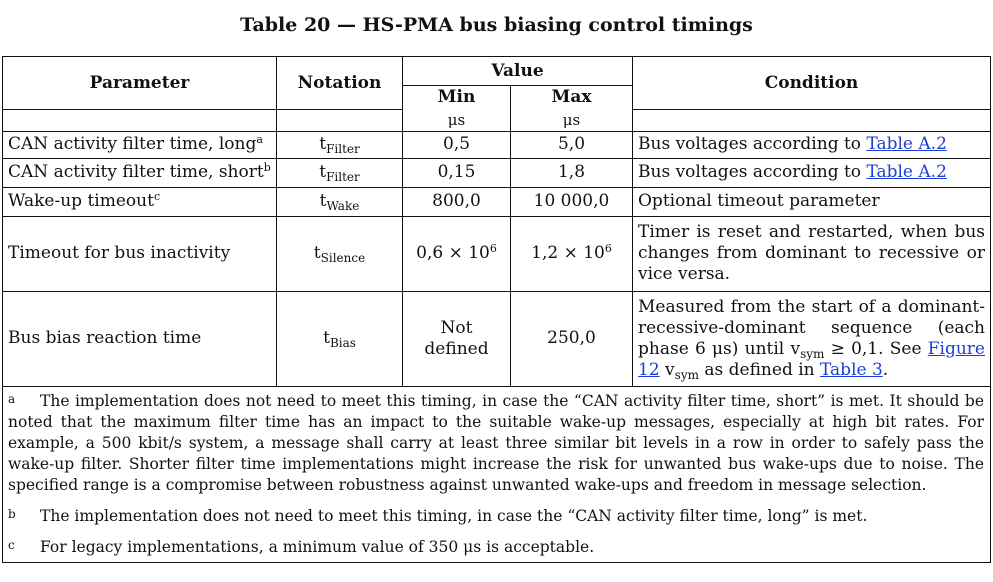 This screenshot has height=582, width=993. I want to click on row-min: 0,5, so click(456, 144).